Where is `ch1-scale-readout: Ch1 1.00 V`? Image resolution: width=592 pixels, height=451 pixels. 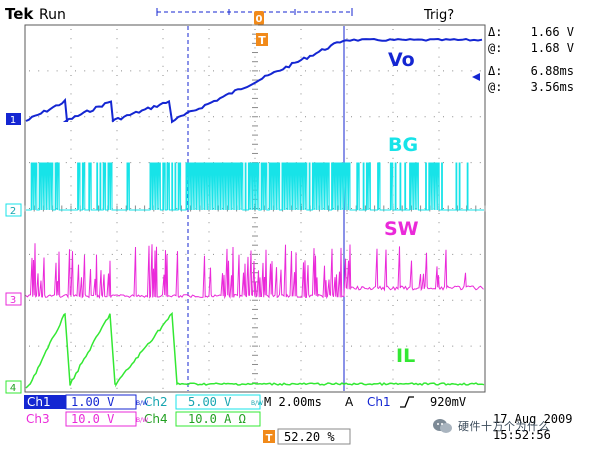
ch1-scale-readout: Ch1 1.00 V is located at coordinates (80, 402).